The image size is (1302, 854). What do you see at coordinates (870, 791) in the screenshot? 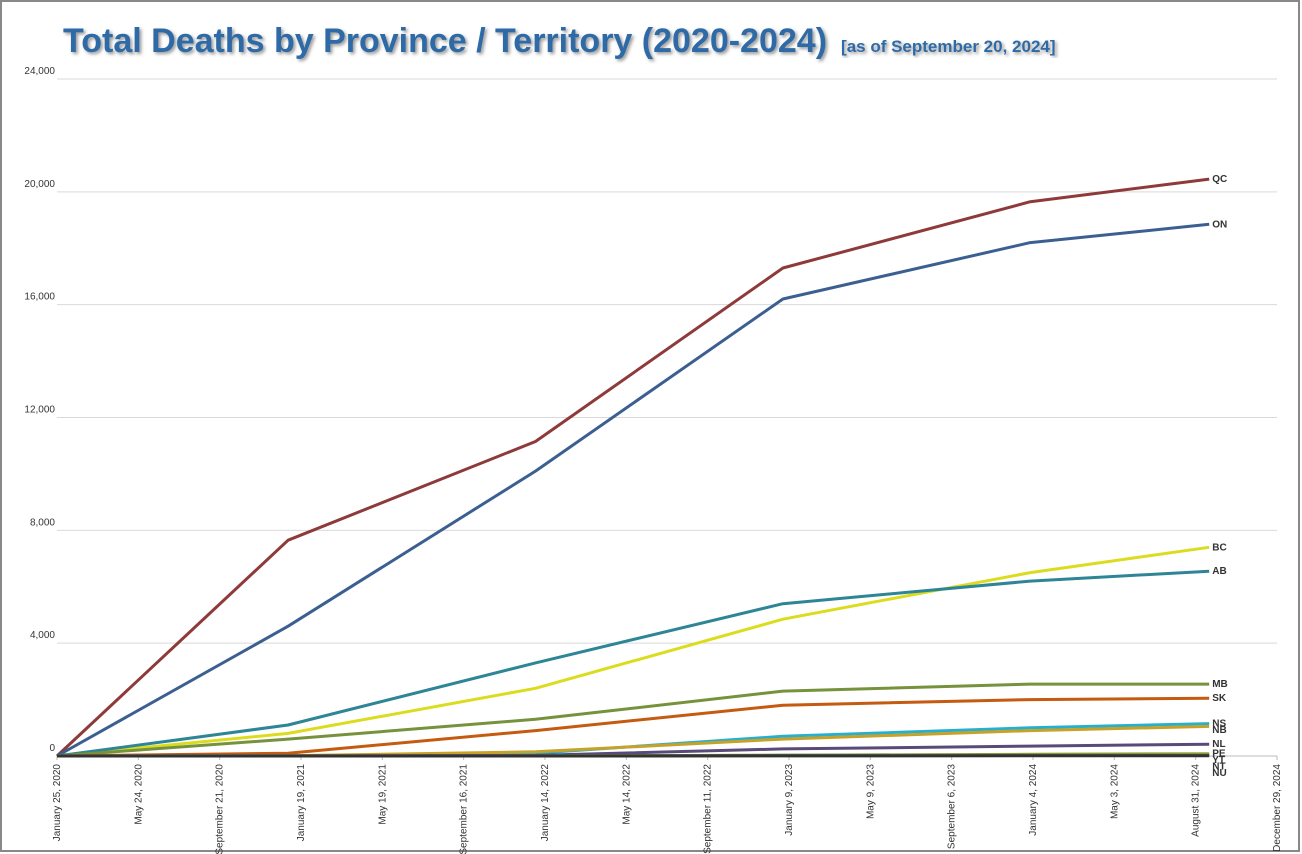
I see `x-tick-label: May 9, 2023` at bounding box center [870, 791].